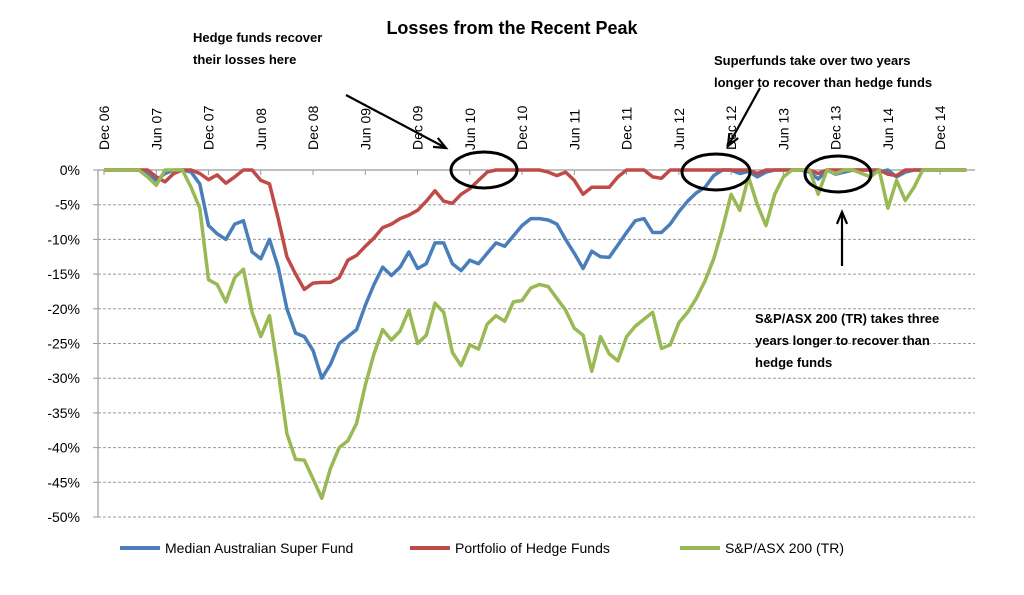 The height and width of the screenshot is (595, 1024). What do you see at coordinates (104, 127) in the screenshot?
I see `x-tick-label: Dec 06` at bounding box center [104, 127].